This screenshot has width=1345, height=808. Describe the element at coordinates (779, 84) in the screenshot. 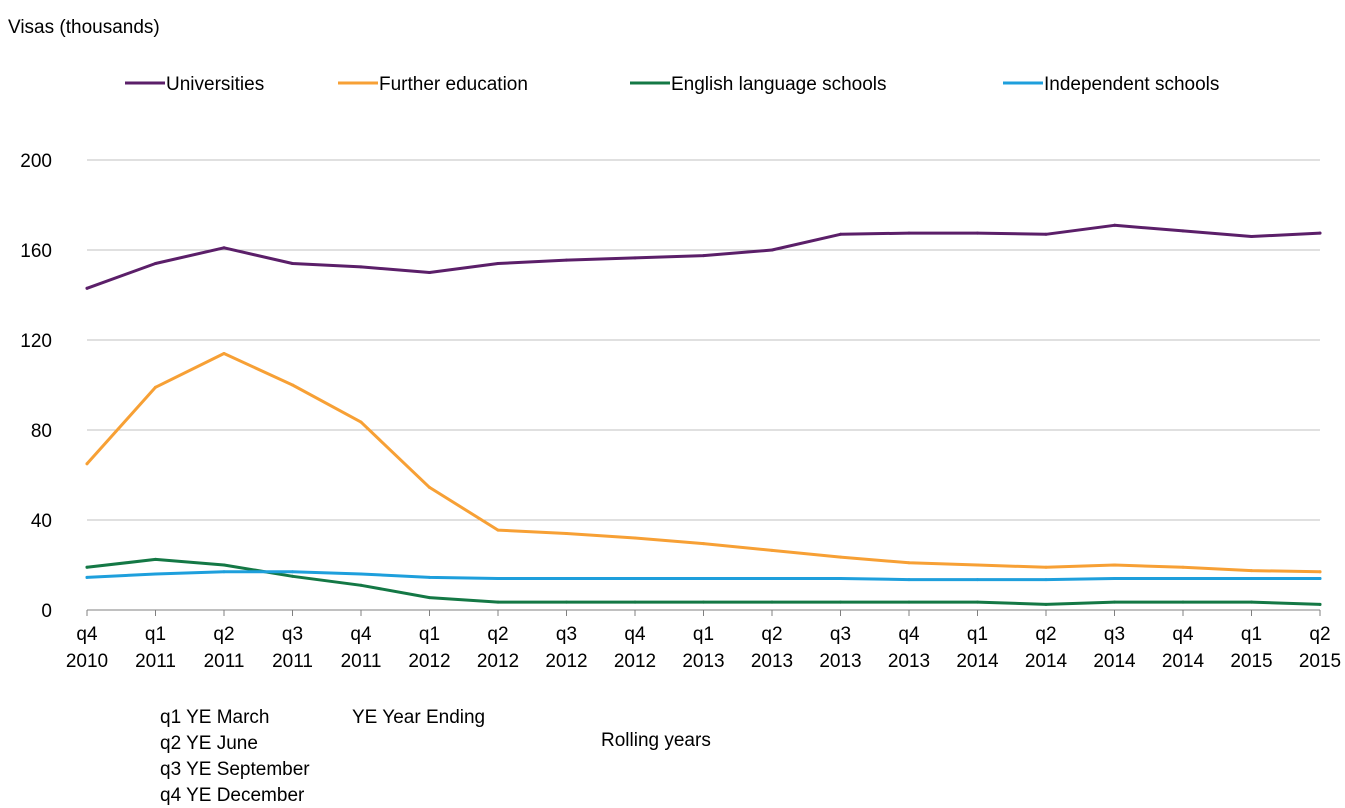

I see `legend-label: English language schools` at that location.